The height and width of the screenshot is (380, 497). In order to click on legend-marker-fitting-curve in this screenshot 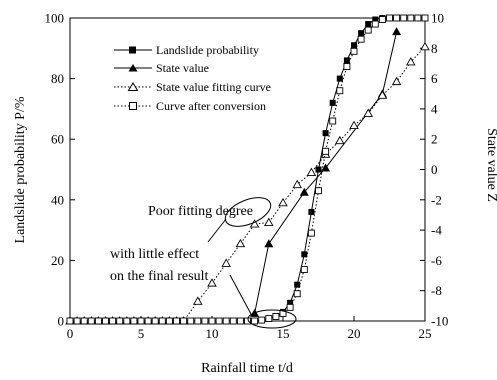, I will do `click(133, 86)`.